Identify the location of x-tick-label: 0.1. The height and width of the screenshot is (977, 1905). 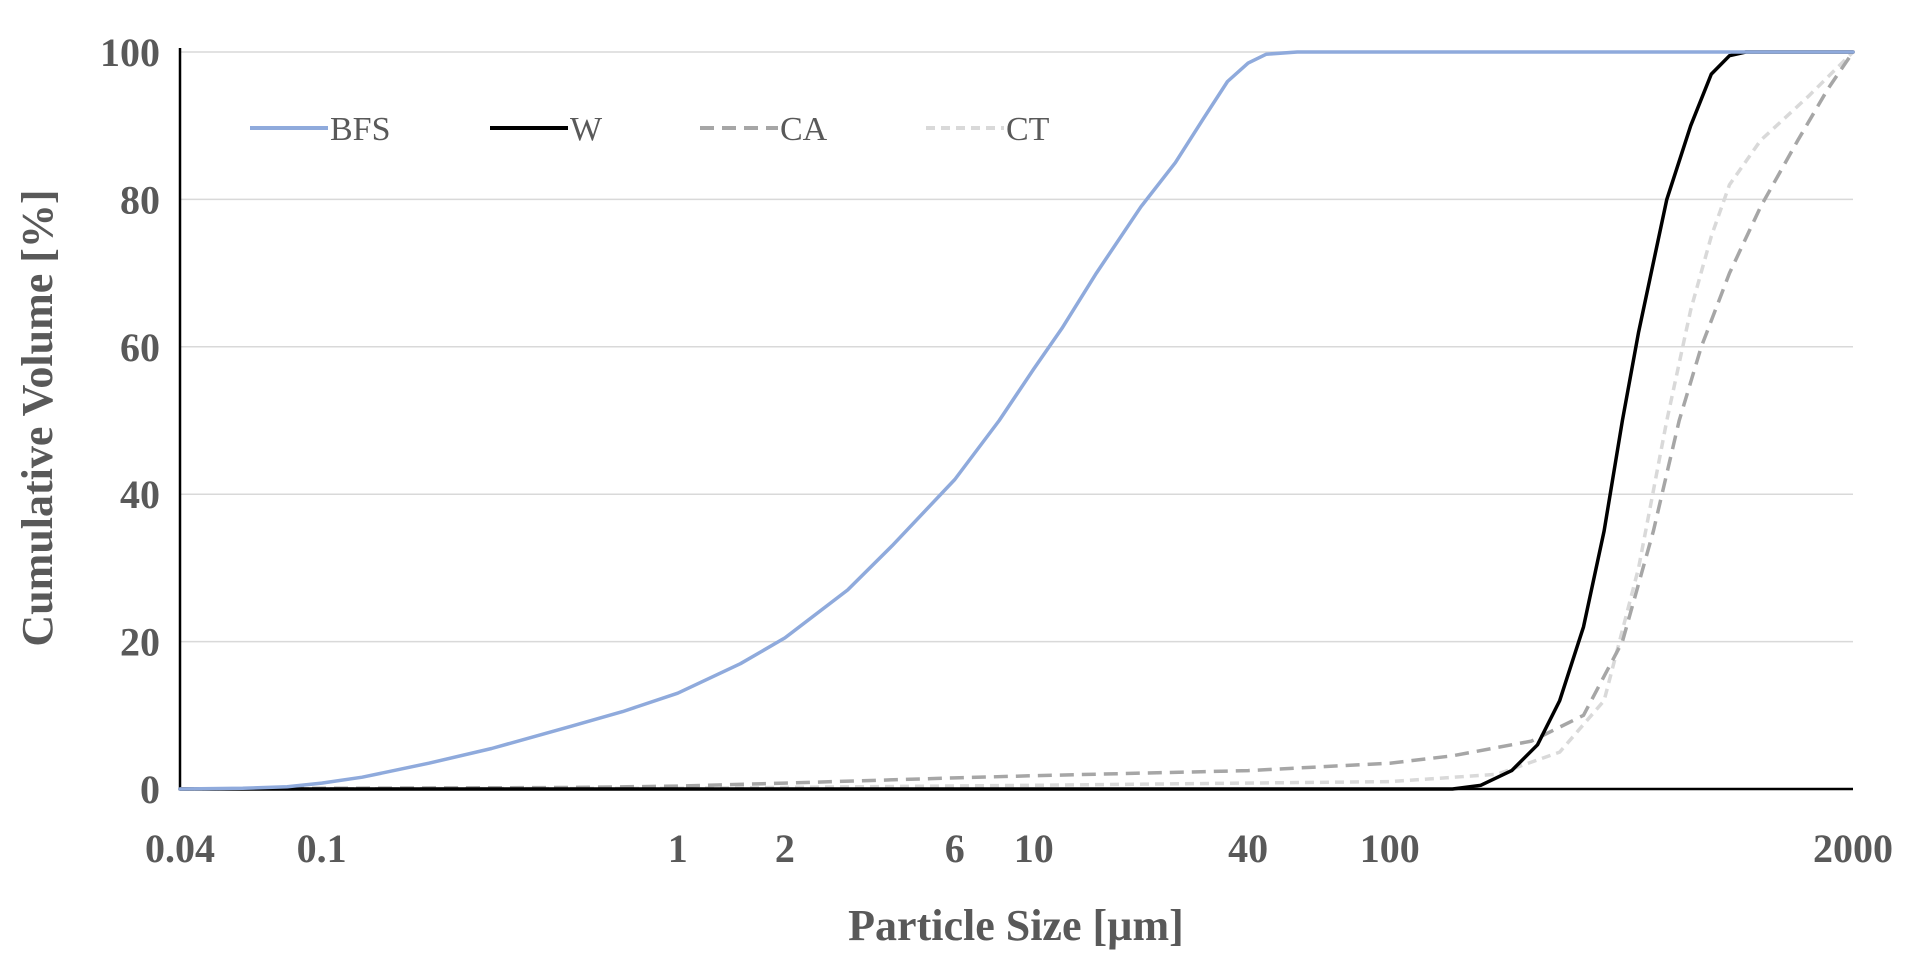
(322, 848).